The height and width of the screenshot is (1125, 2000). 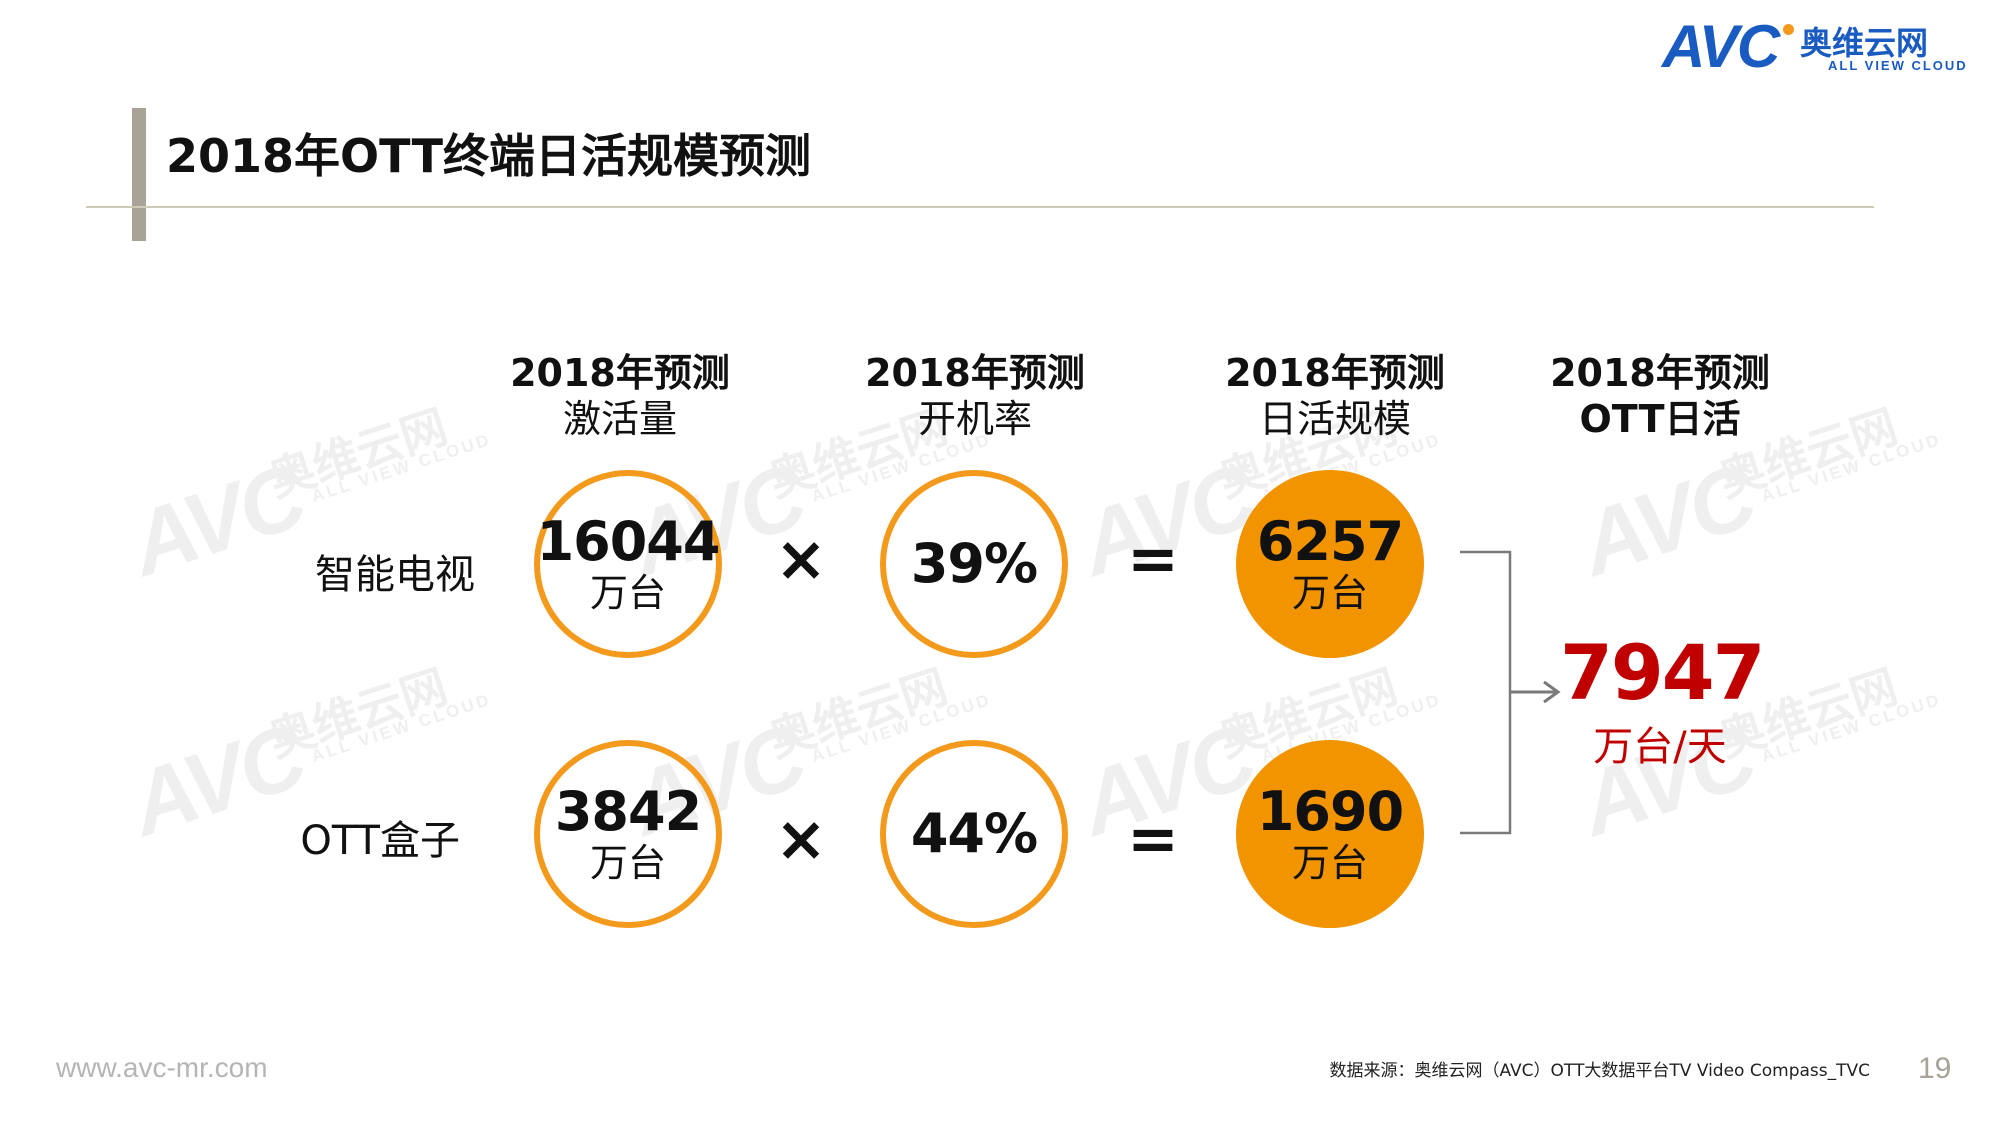 I want to click on column-header-rate: 2018年预测 开机率, so click(x=975, y=396).